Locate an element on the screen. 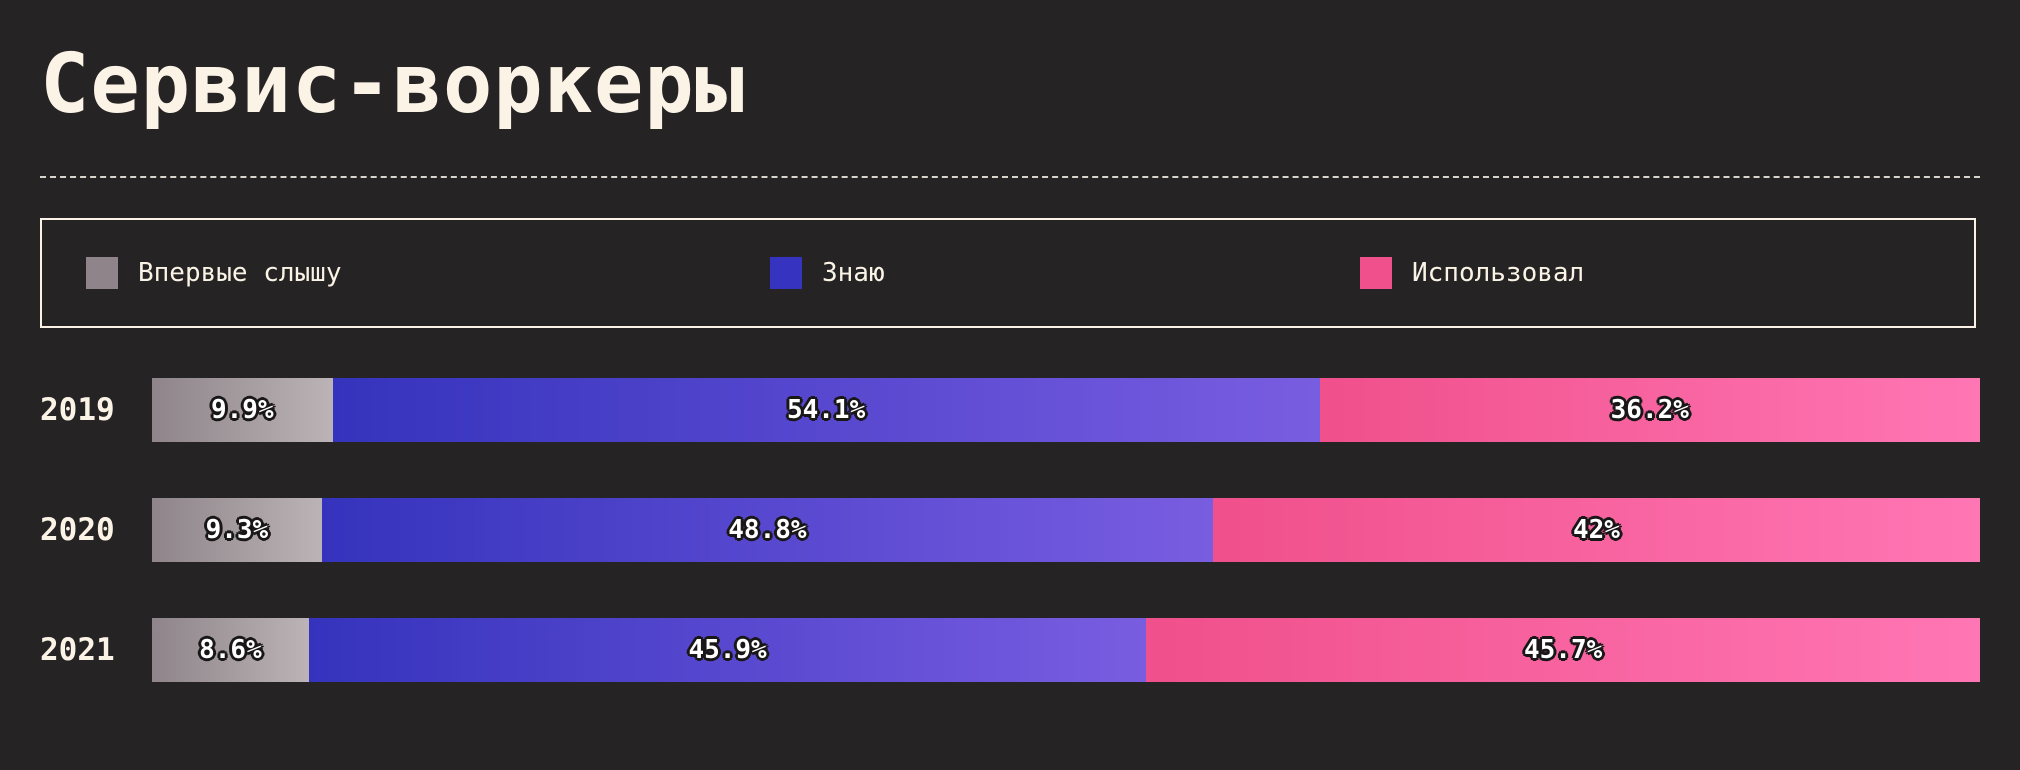 The height and width of the screenshot is (770, 2020). legend-item-know: Знаю is located at coordinates (827, 273).